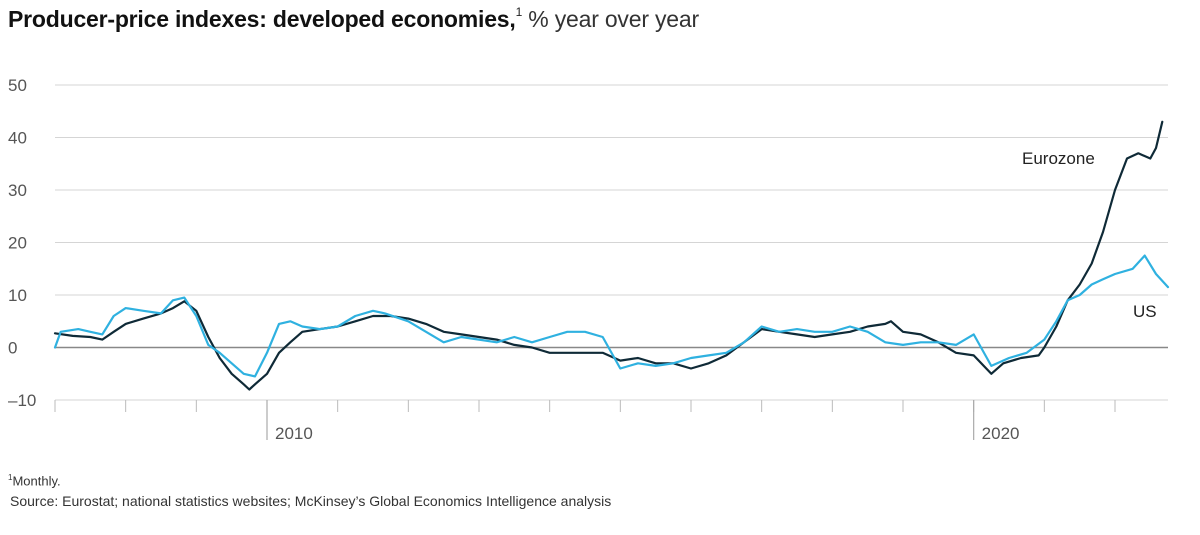 This screenshot has width=1200, height=535. What do you see at coordinates (17, 295) in the screenshot?
I see `y-tick-label-4: 10` at bounding box center [17, 295].